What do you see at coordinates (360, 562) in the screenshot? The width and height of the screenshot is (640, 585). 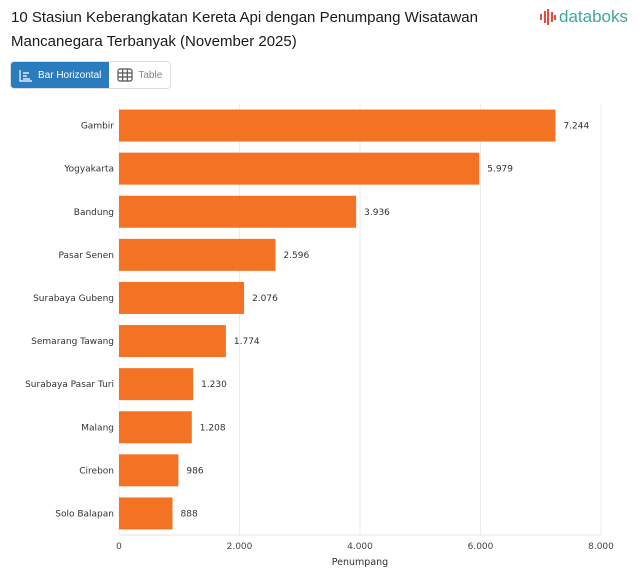 I see `x-axis-title: Penumpang` at bounding box center [360, 562].